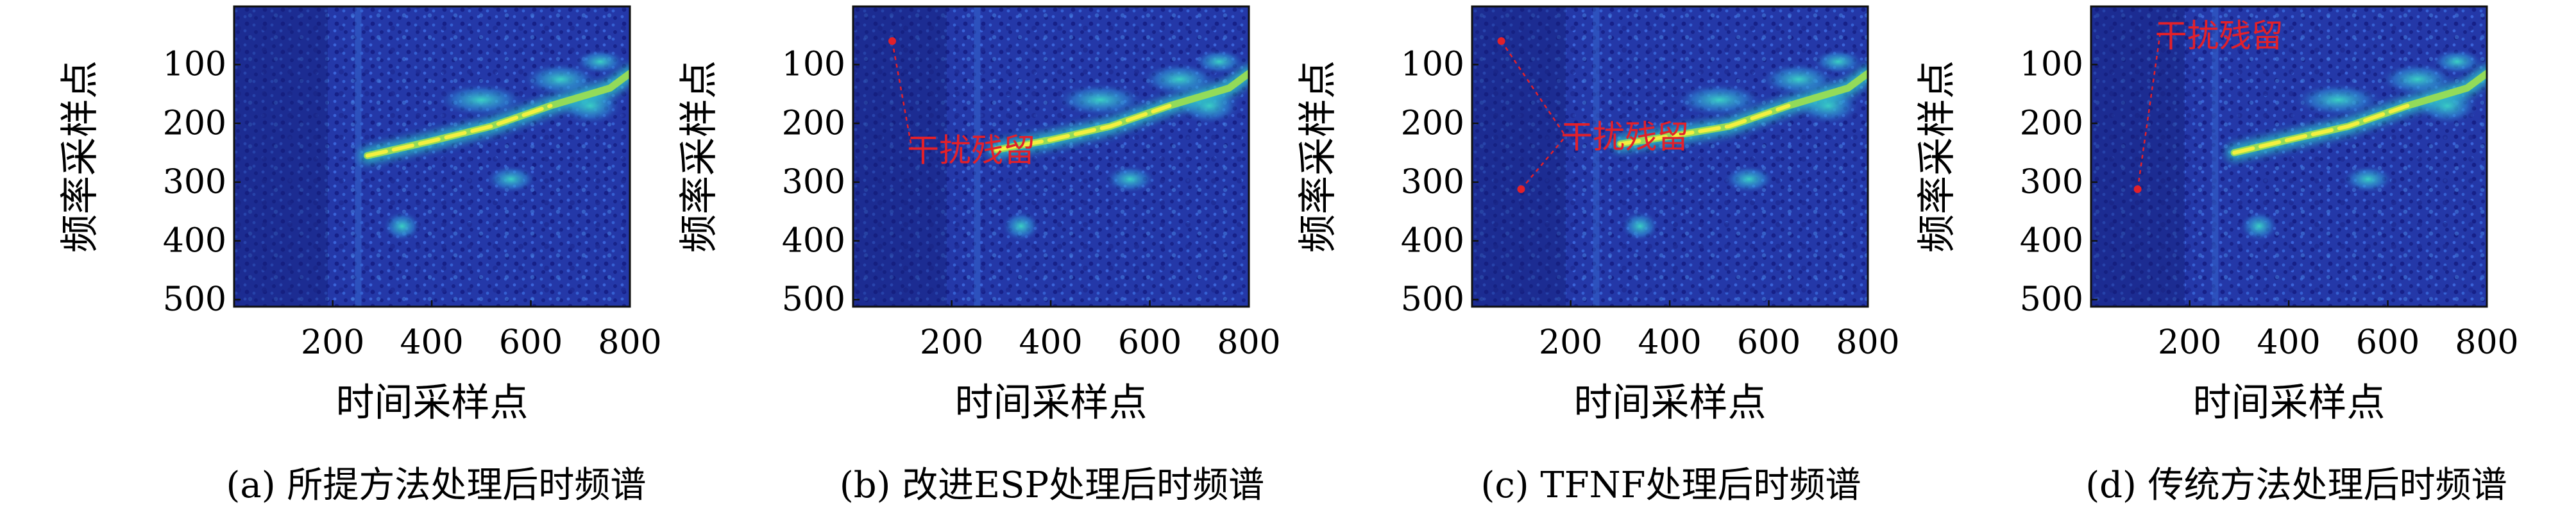 The width and height of the screenshot is (2576, 512). I want to click on subfigure-caption: (d) 传统方法处理后时频谱, so click(2296, 485).